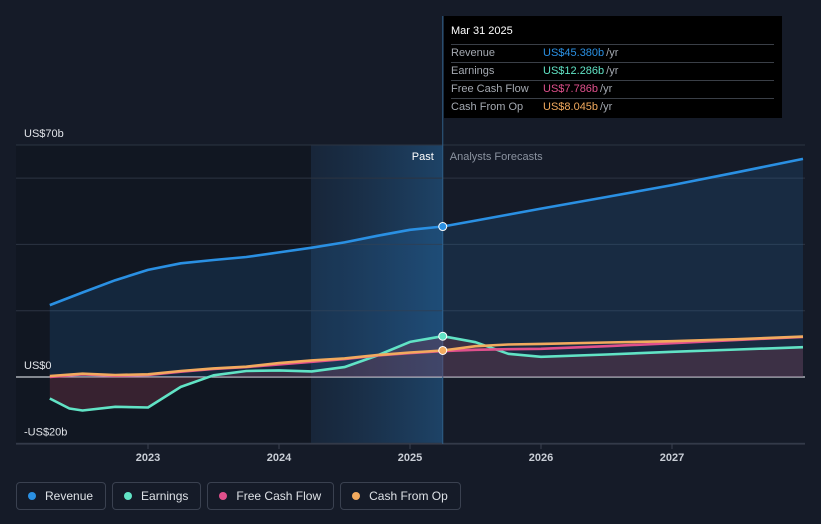  What do you see at coordinates (32, 496) in the screenshot?
I see `revenue-dot-icon` at bounding box center [32, 496].